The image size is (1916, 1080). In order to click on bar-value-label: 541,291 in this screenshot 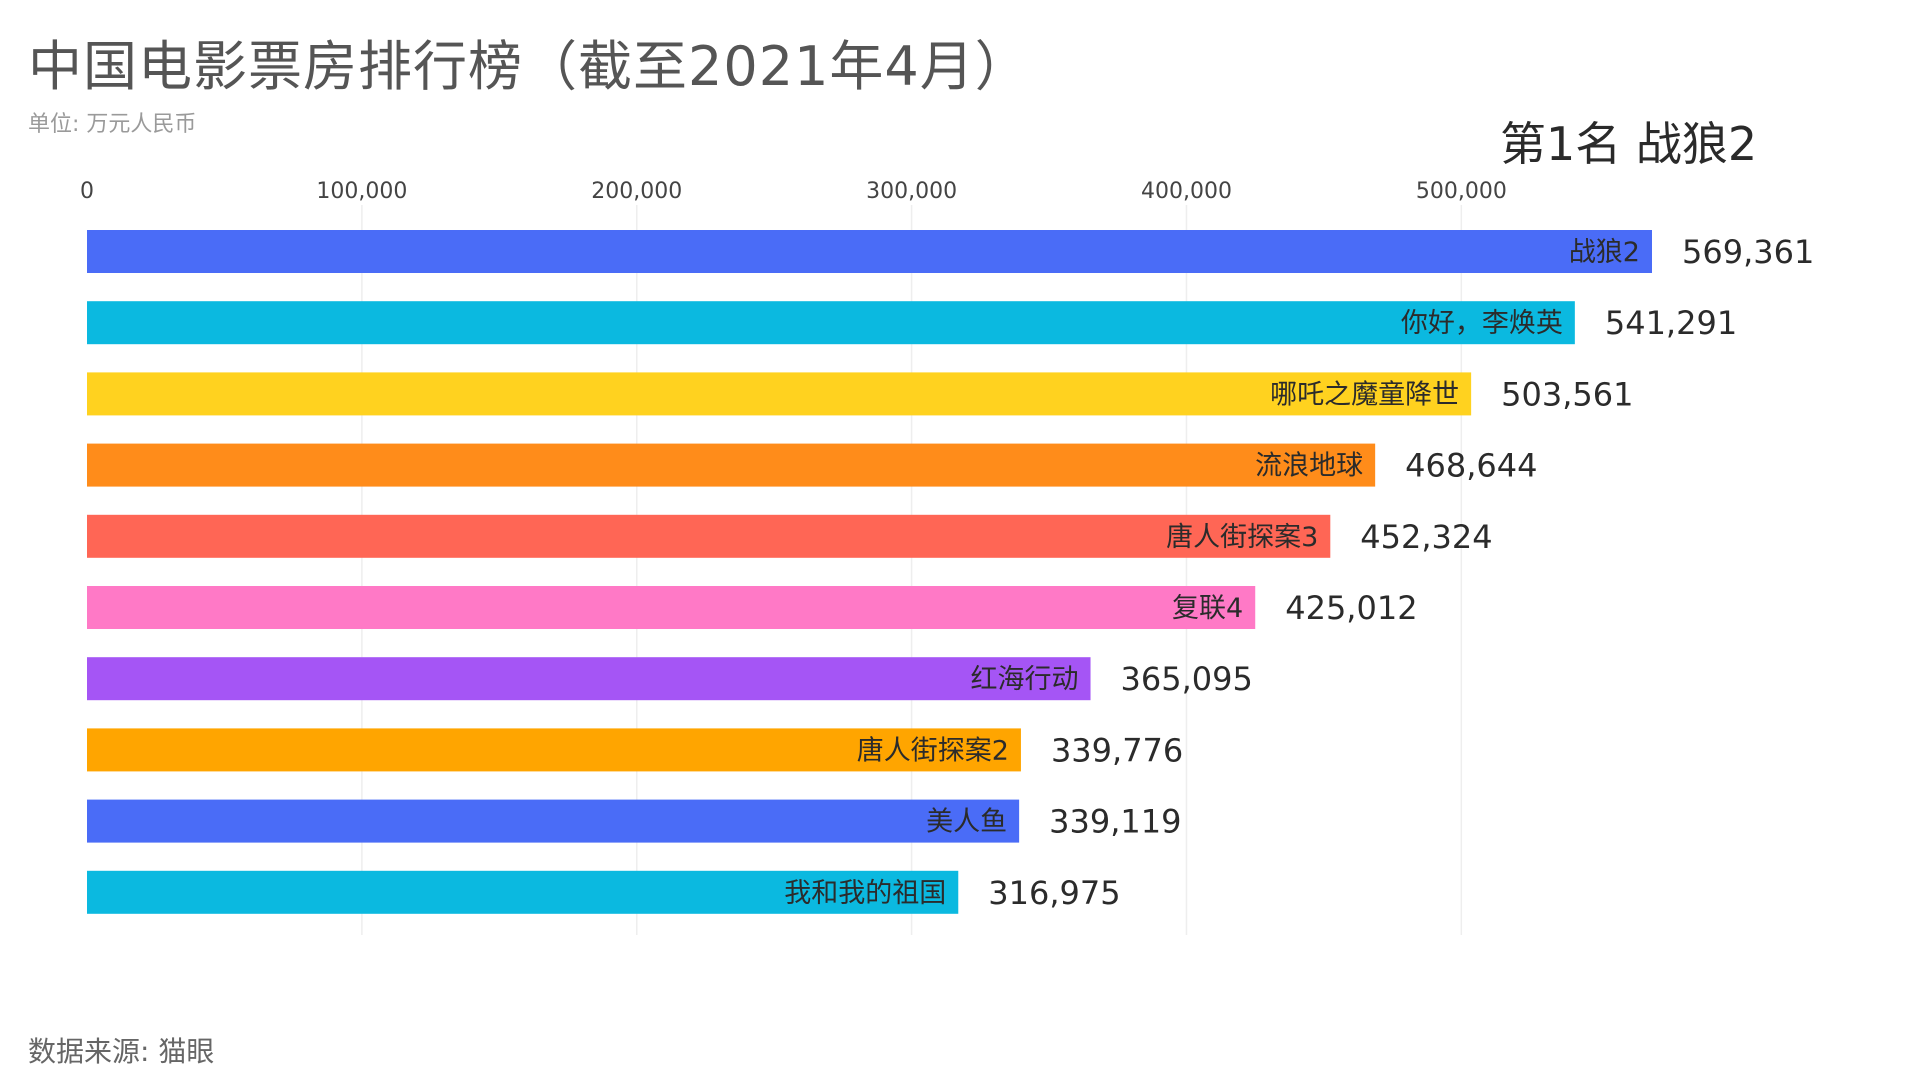, I will do `click(1671, 323)`.